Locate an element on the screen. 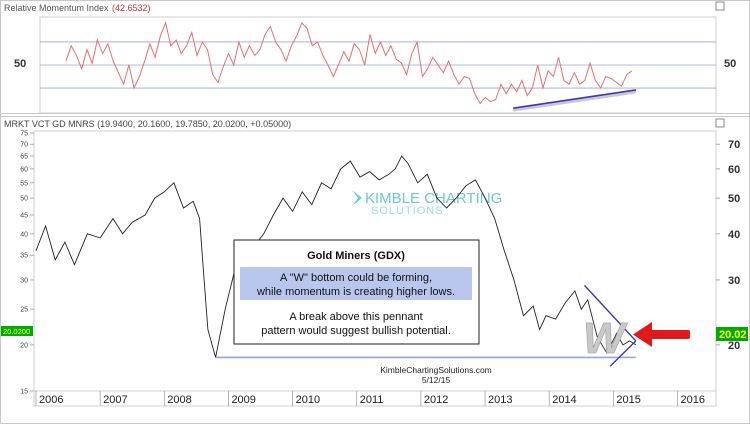 This screenshot has height=424, width=750. left-axis-label: 50 is located at coordinates (24, 199).